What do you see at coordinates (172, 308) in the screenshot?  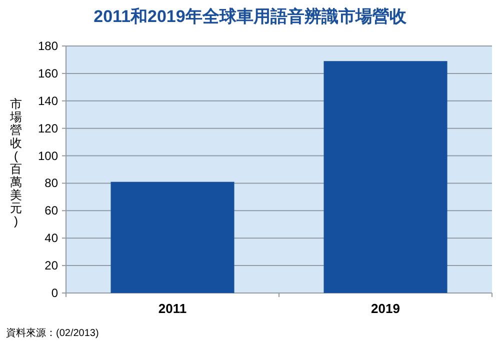 I see `x-tick-label: 2011` at bounding box center [172, 308].